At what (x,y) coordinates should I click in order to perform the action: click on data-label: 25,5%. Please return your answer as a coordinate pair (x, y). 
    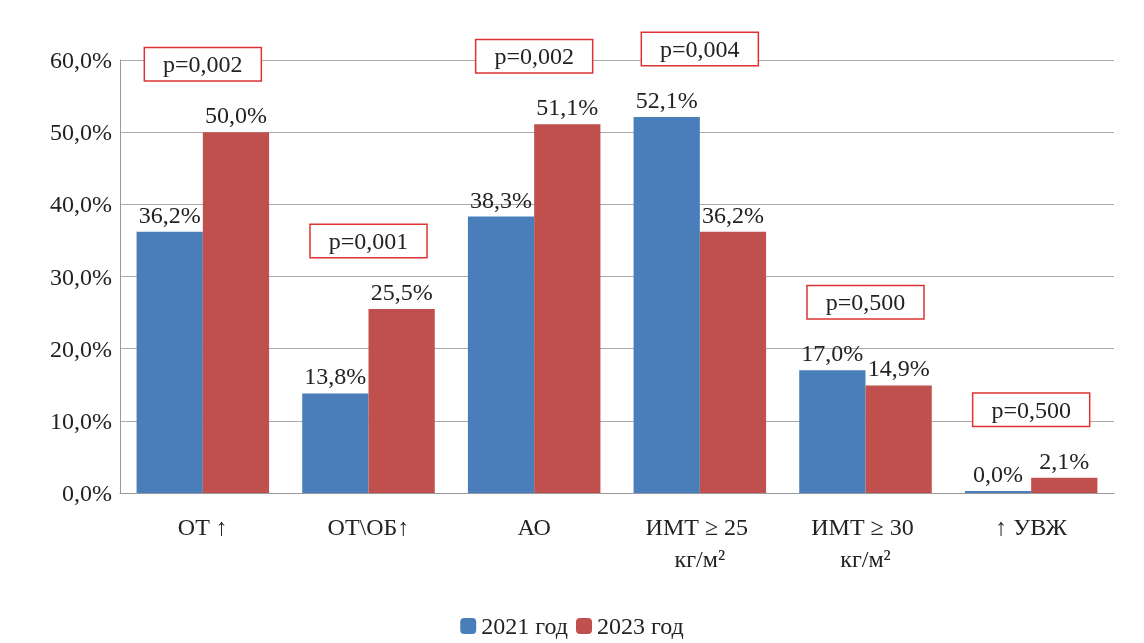
    Looking at the image, I should click on (401, 291).